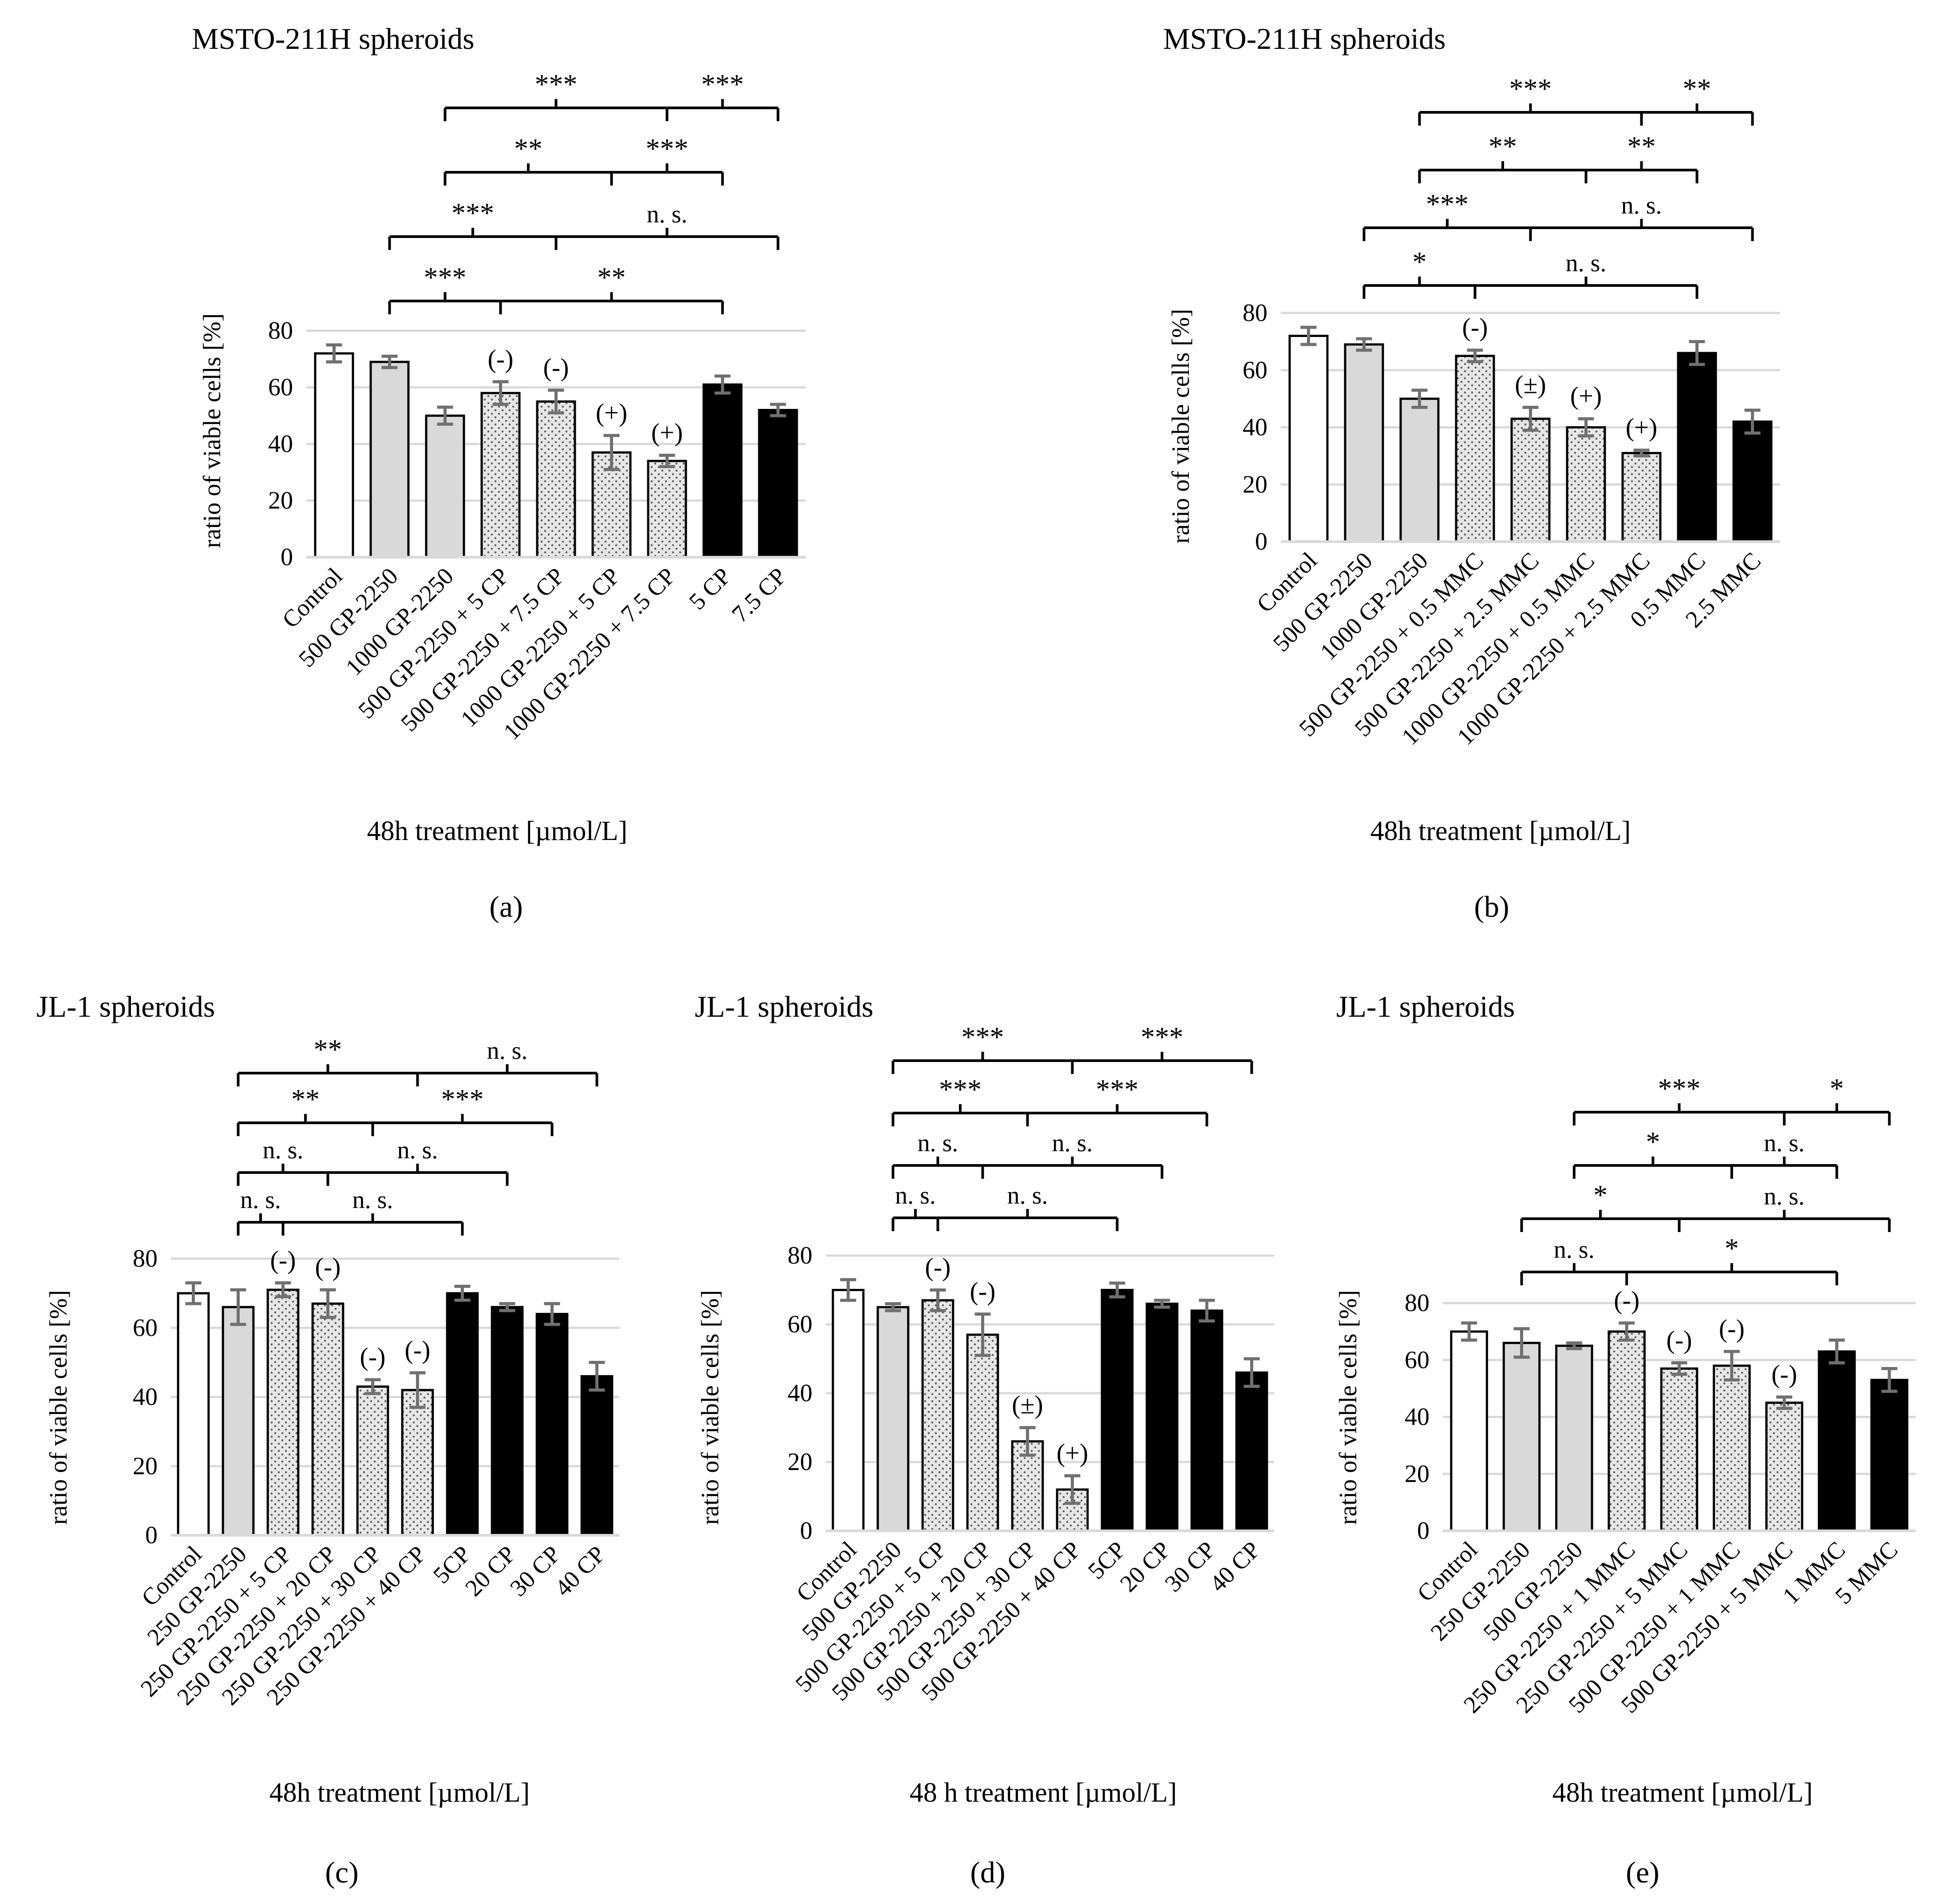 Image resolution: width=1960 pixels, height=1902 pixels. Describe the element at coordinates (1027, 1405) in the screenshot. I see `bar-annotation: (±)` at that location.